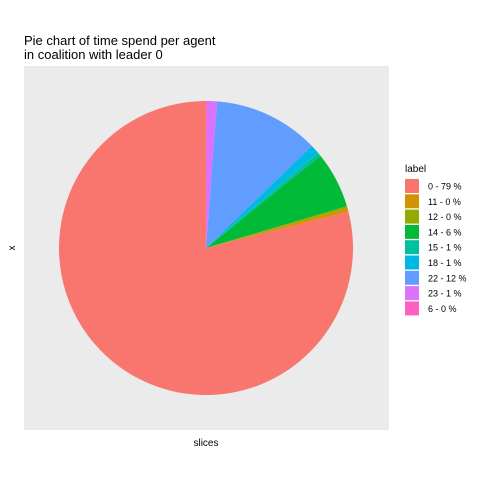 This screenshot has width=480, height=480. Describe the element at coordinates (205, 443) in the screenshot. I see `x-axis-title: slices` at that location.